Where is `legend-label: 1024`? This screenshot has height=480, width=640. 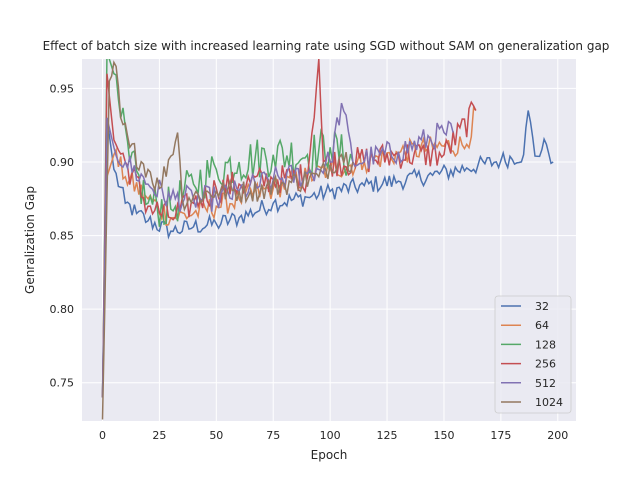 legend-label: 1024 is located at coordinates (549, 402).